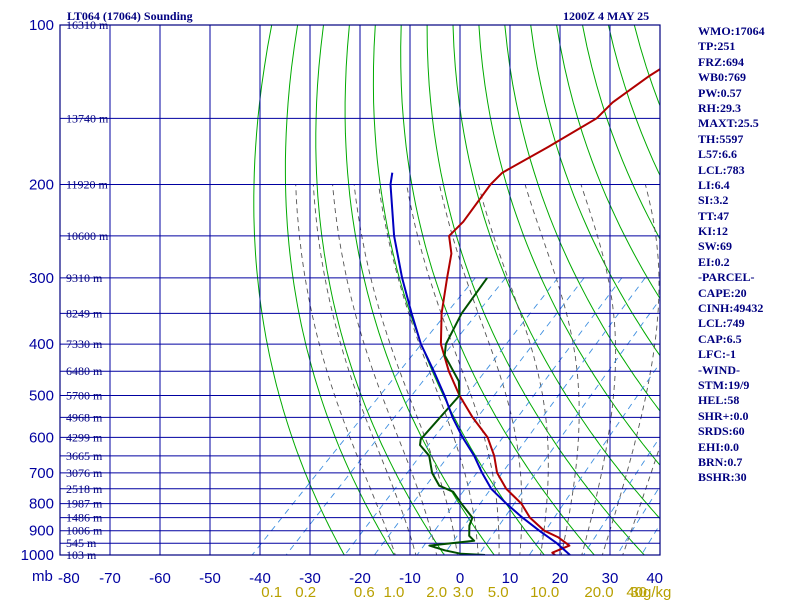  What do you see at coordinates (498, 592) in the screenshot?
I see `mixing-ratio-label: 5.0` at bounding box center [498, 592].